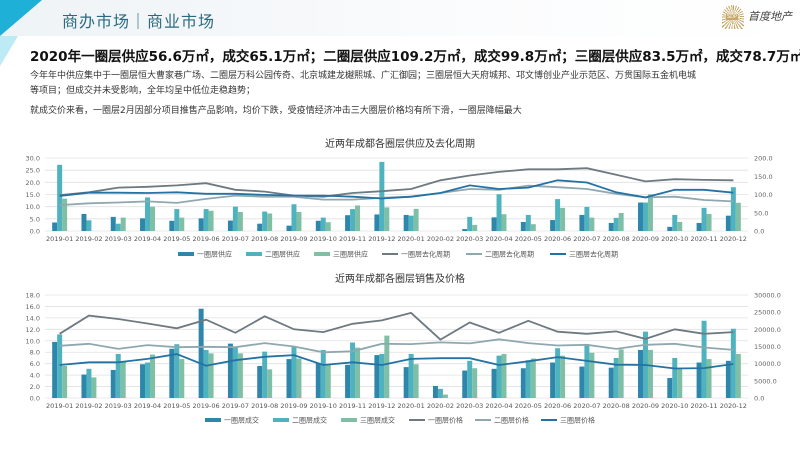 This screenshot has height=450, width=800. I want to click on side-decoration, so click(9, 51).